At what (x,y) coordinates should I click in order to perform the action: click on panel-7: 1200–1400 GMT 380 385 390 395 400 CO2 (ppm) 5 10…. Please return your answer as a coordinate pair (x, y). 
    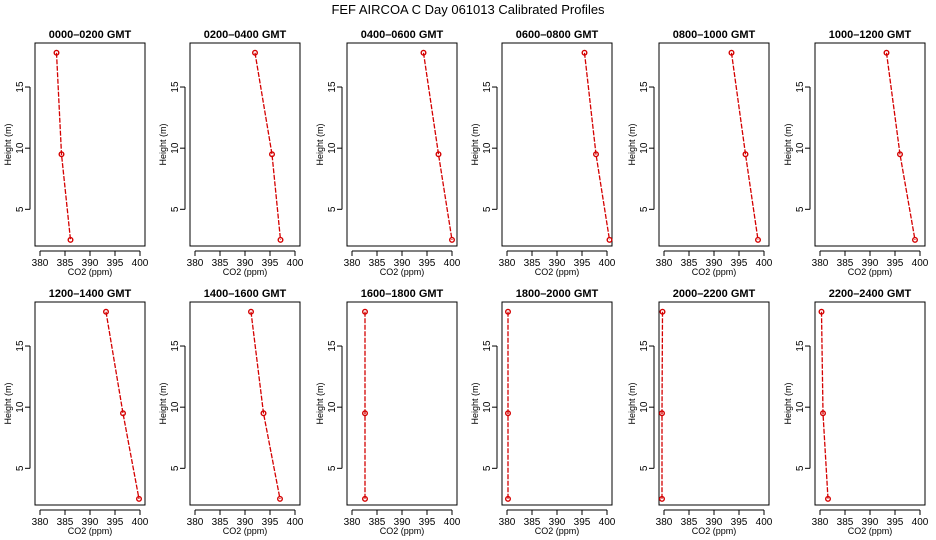
    Looking at the image, I should click on (76, 412).